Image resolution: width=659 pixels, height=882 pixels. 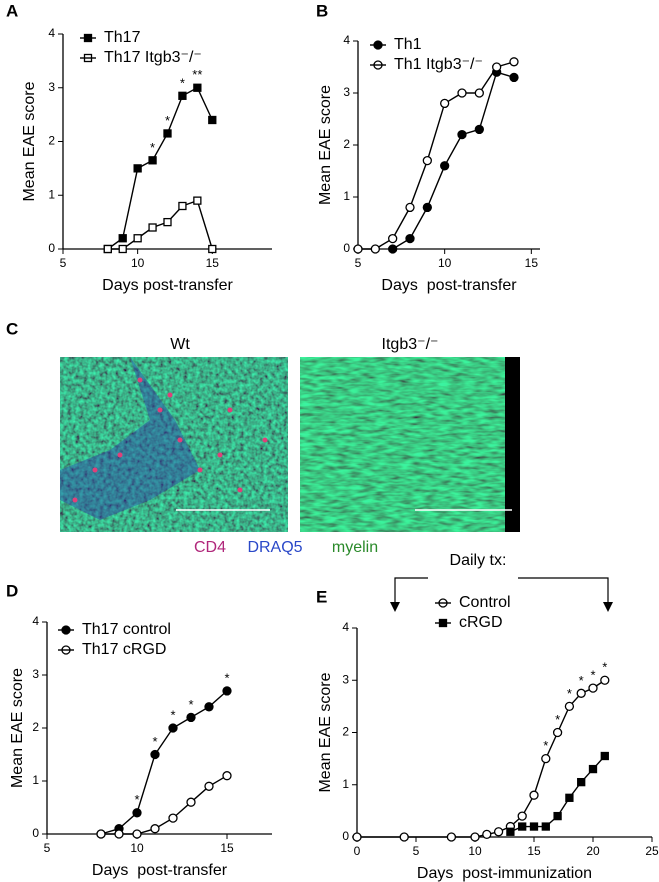 What do you see at coordinates (410, 344) in the screenshot?
I see `image-title: Itgb3⁻/⁻` at bounding box center [410, 344].